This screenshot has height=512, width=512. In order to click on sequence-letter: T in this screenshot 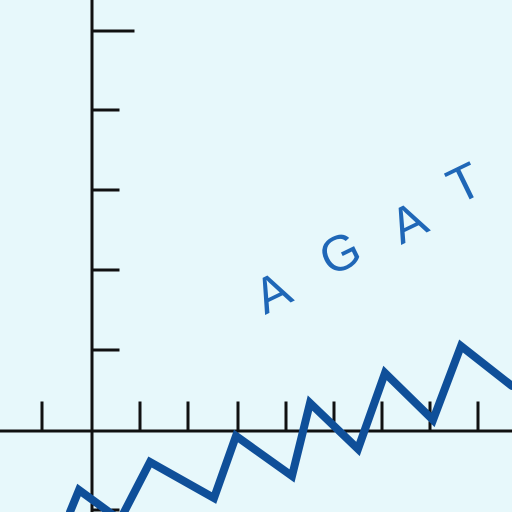, I will do `click(464, 183)`.